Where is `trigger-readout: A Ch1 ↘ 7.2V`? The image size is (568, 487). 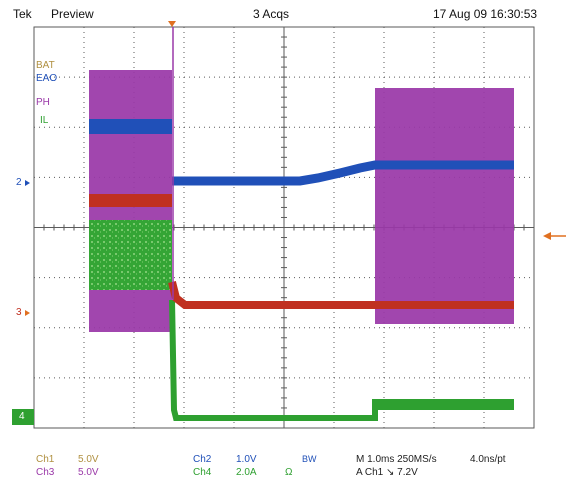
trigger-readout: A Ch1 ↘ 7.2V is located at coordinates (387, 472).